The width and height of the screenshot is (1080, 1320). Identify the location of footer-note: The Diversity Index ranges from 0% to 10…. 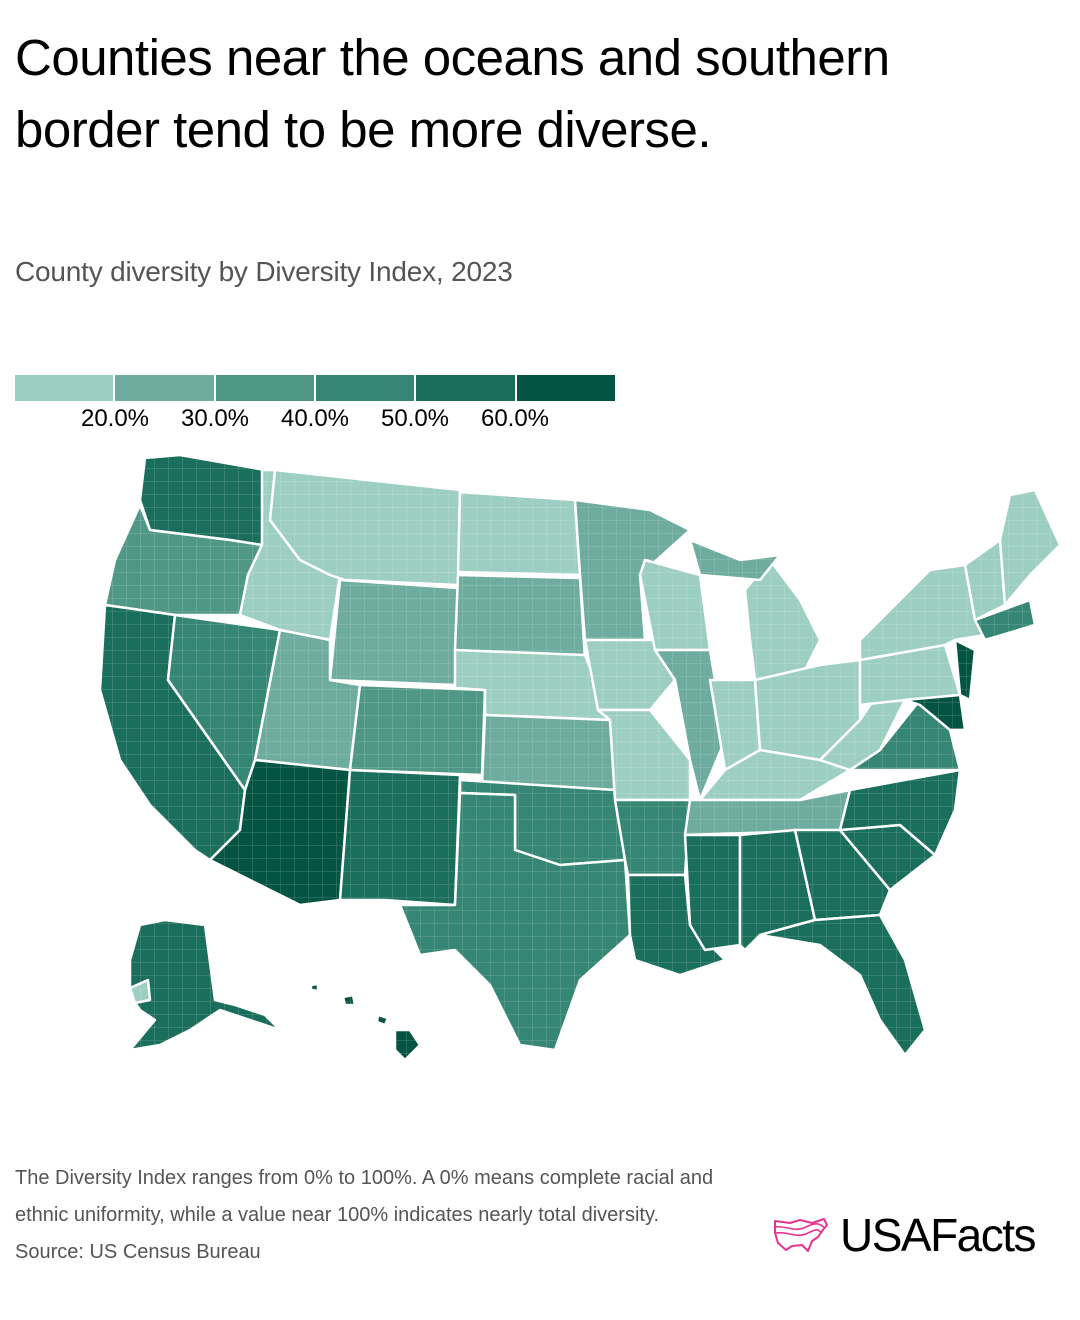
(375, 1215).